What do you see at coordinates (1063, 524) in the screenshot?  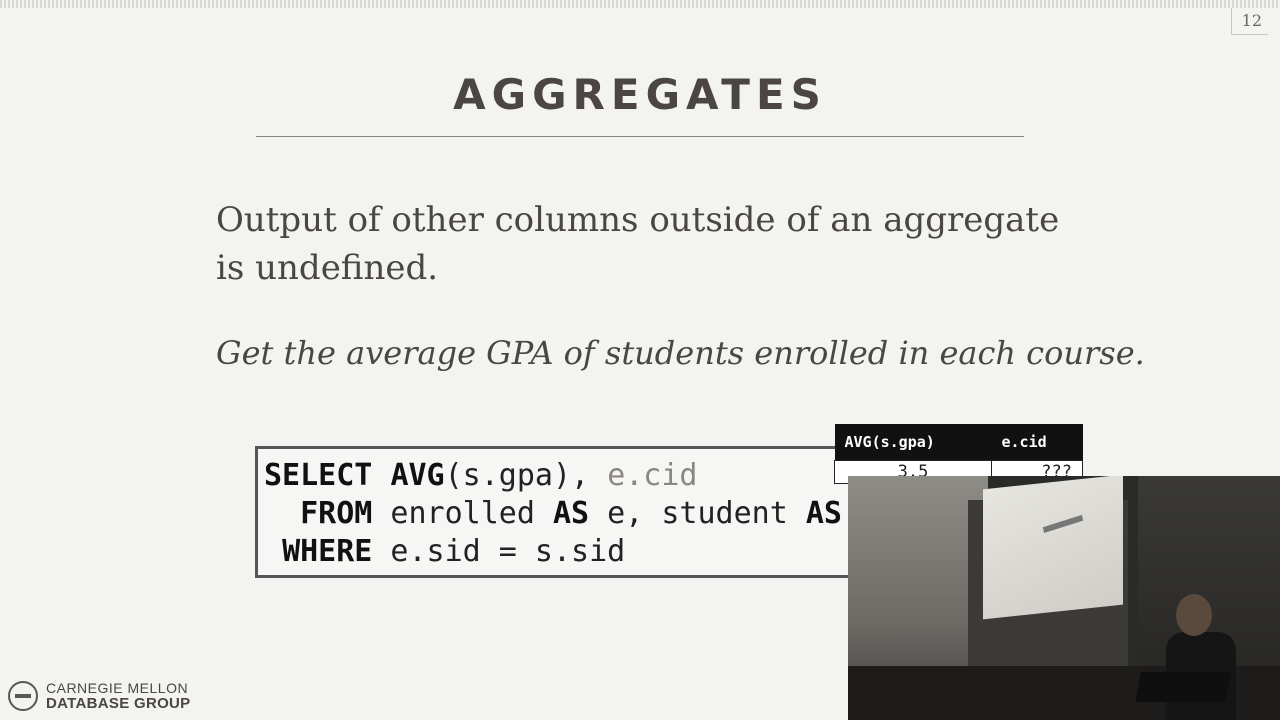 I see `video-screen-text` at bounding box center [1063, 524].